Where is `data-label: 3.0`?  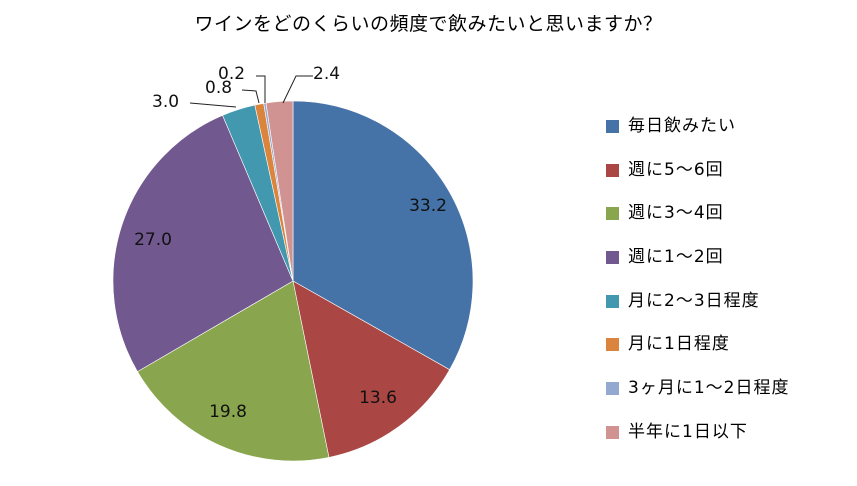
data-label: 3.0 is located at coordinates (165, 102).